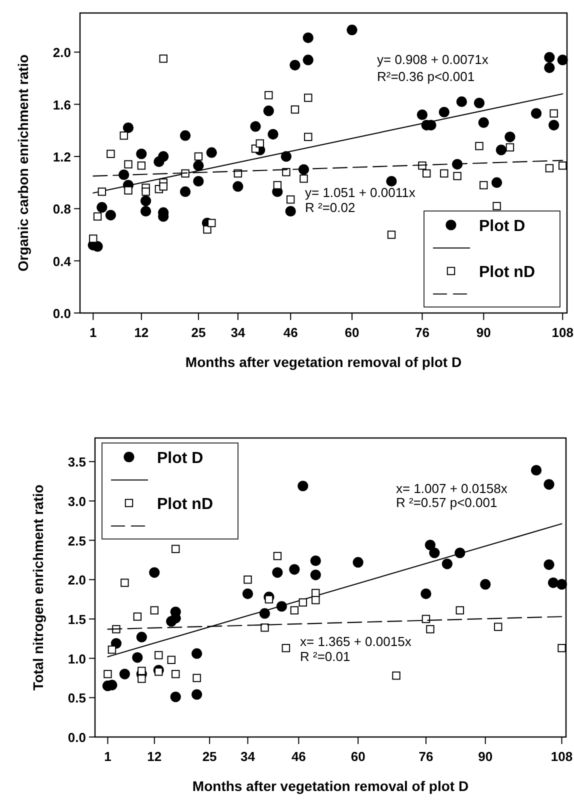 The width and height of the screenshot is (574, 802). Describe the element at coordinates (77, 462) in the screenshot. I see `y-tick-label: 3.5` at that location.